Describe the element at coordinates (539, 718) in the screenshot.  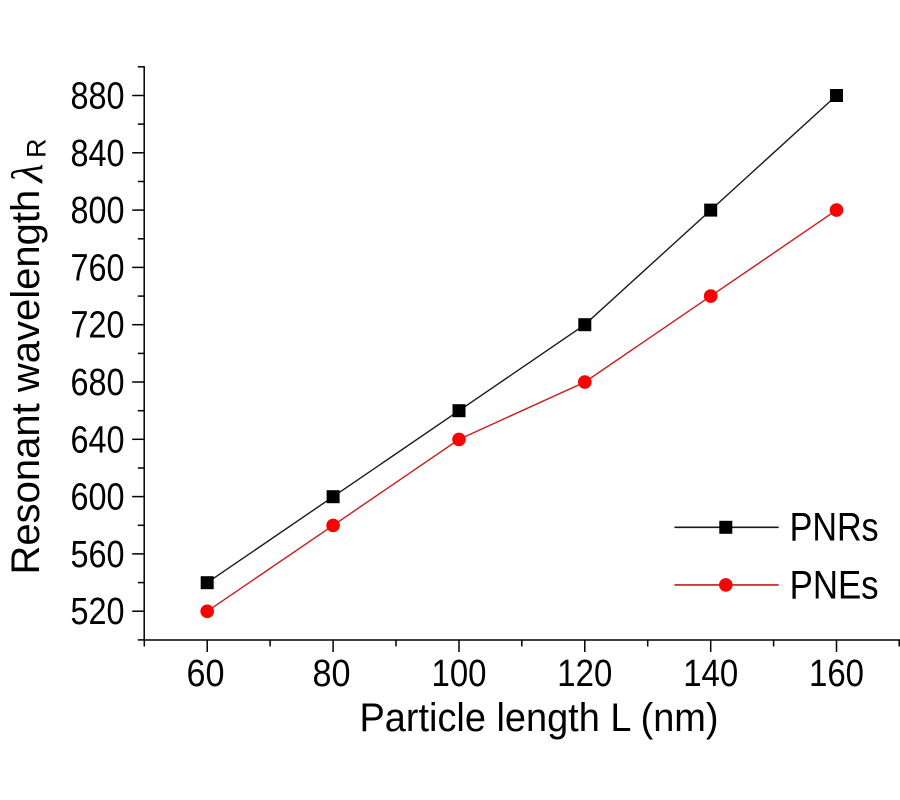
I see `svg-text: Particle length L (nm)` at that location.